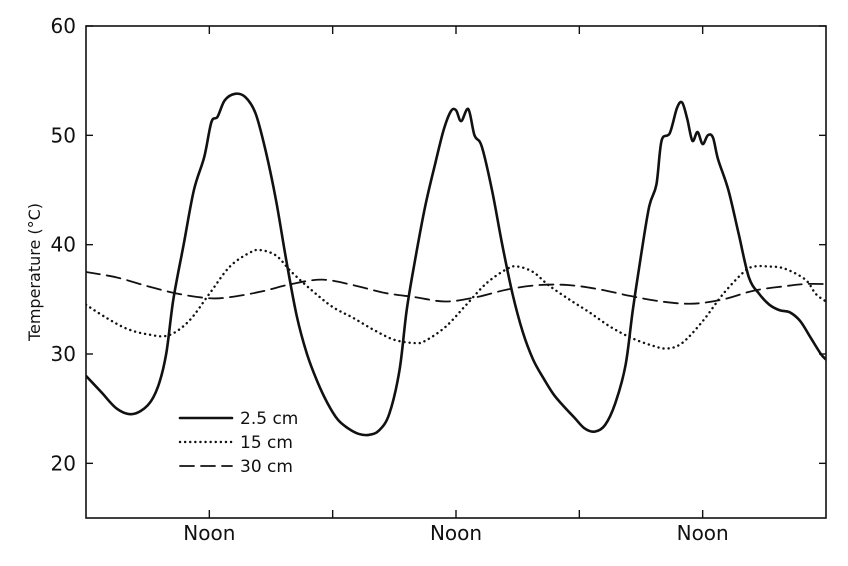  I want to click on series-line-30-cm, so click(456, 288).